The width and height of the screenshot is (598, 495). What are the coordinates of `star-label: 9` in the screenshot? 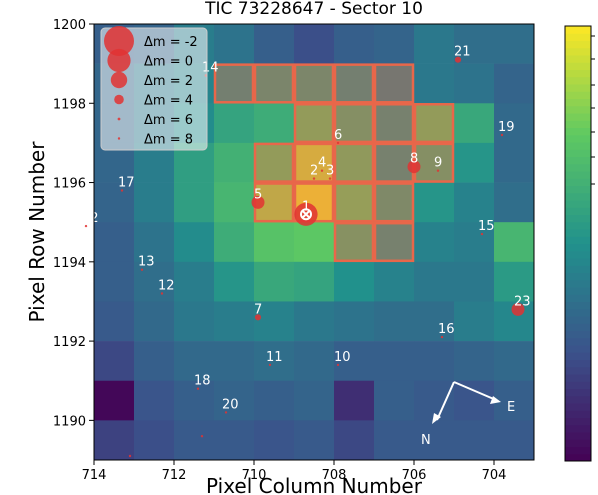 It's located at (438, 163).